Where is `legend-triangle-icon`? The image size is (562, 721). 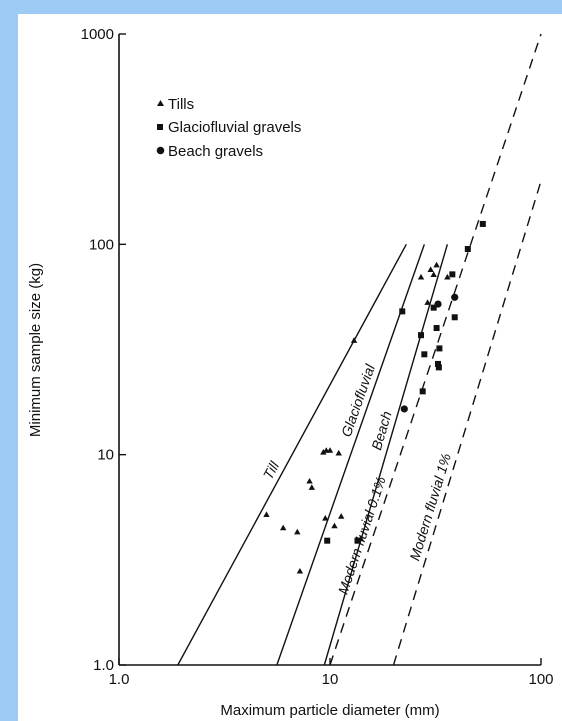 legend-triangle-icon is located at coordinates (160, 103).